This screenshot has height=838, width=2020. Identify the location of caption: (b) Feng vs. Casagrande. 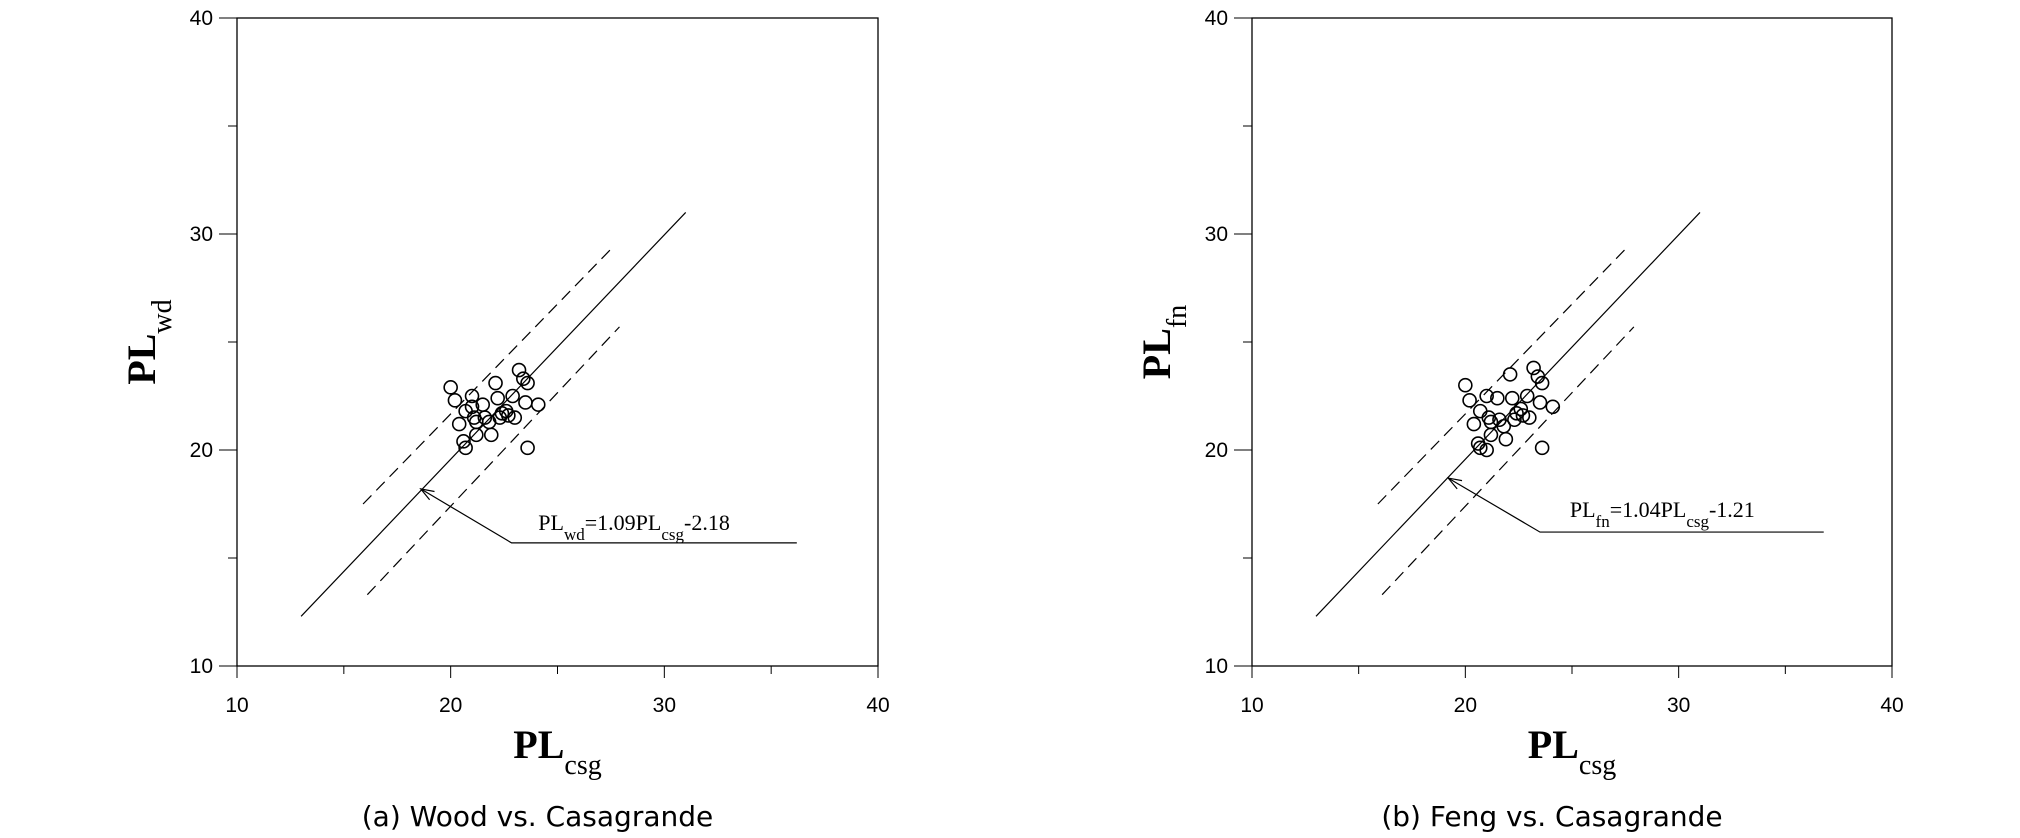
(1551, 816).